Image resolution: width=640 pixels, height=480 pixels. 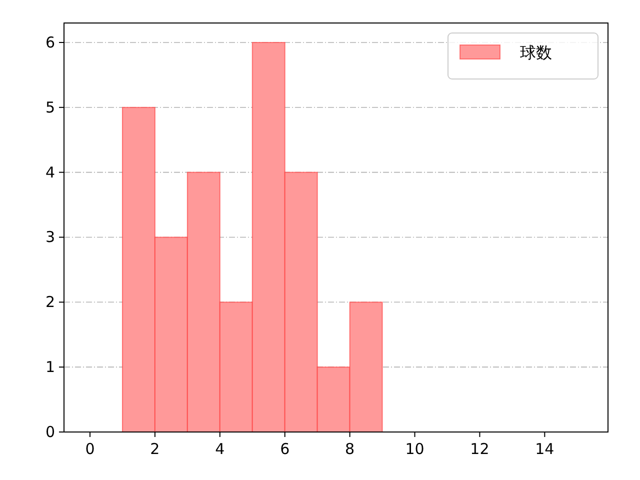 What do you see at coordinates (50, 367) in the screenshot?
I see `y-tick-label: 1` at bounding box center [50, 367].